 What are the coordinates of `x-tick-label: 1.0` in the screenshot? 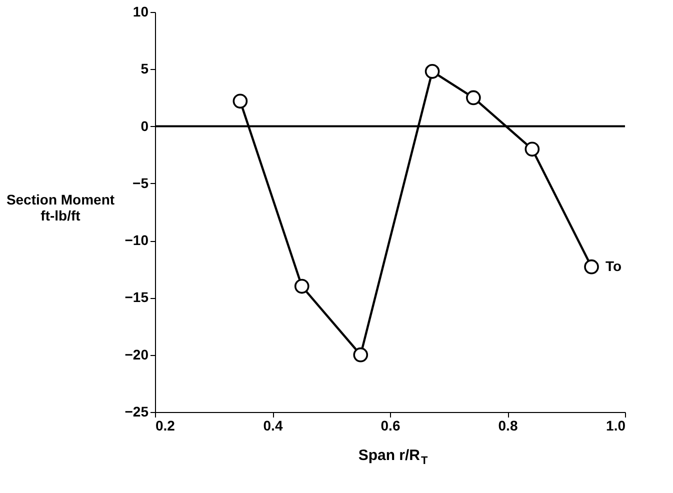 It's located at (616, 426).